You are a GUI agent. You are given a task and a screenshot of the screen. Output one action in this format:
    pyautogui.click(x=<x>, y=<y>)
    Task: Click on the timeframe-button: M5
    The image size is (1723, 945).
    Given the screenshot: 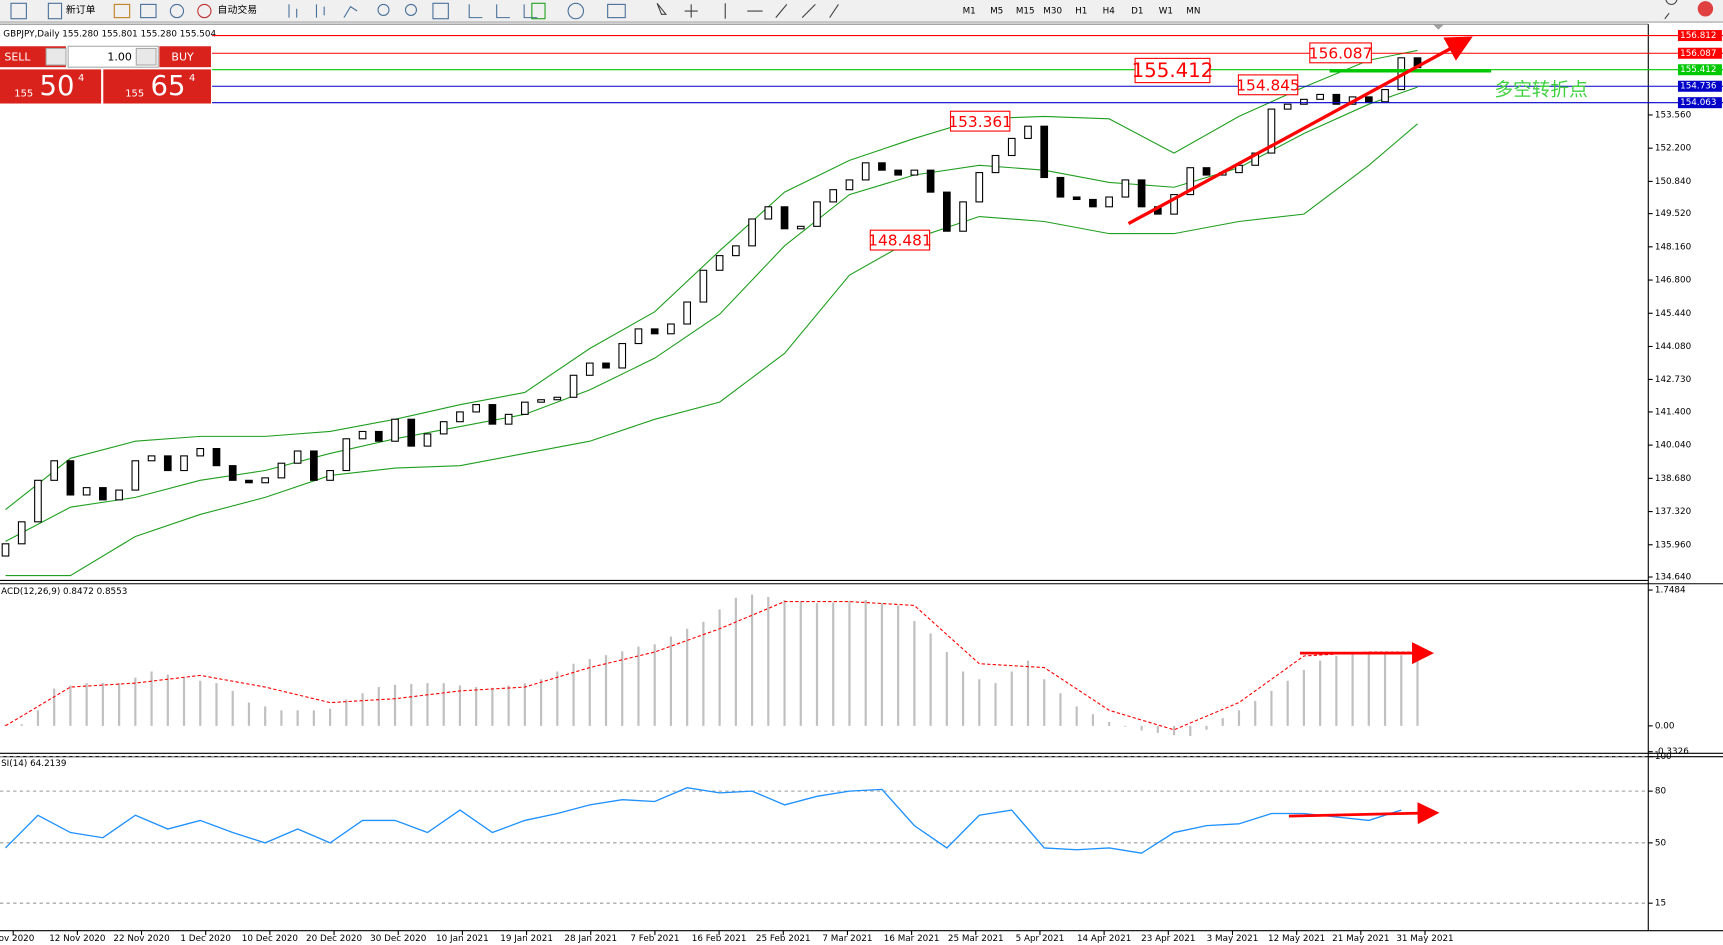 What is the action you would take?
    pyautogui.click(x=996, y=12)
    